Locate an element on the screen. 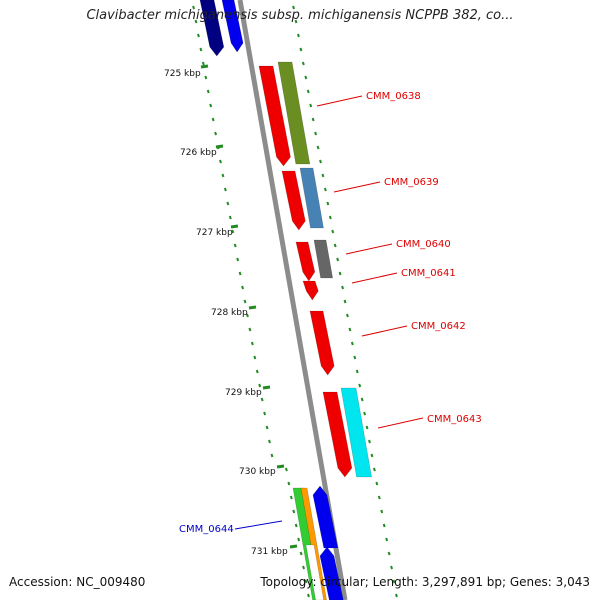  scale-label-728: 728 kbp is located at coordinates (229, 313).